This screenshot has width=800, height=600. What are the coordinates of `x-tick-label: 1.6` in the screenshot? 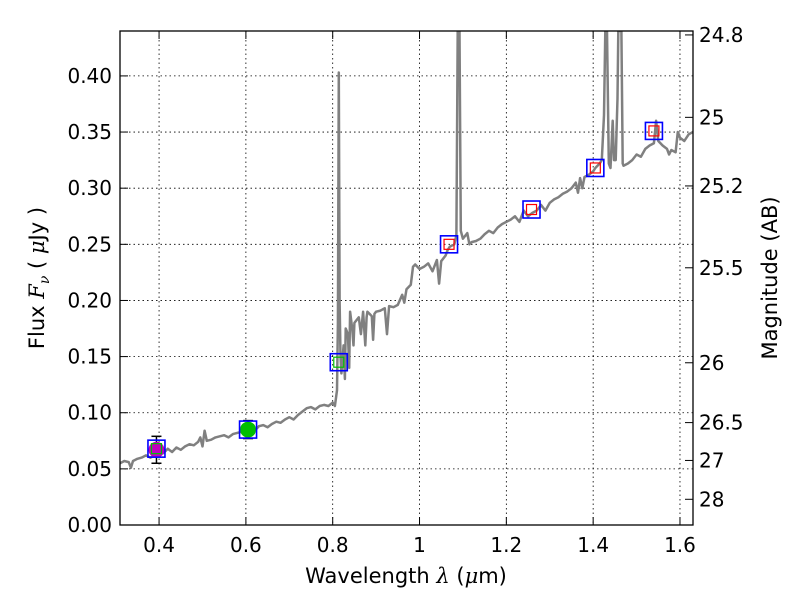 It's located at (680, 545).